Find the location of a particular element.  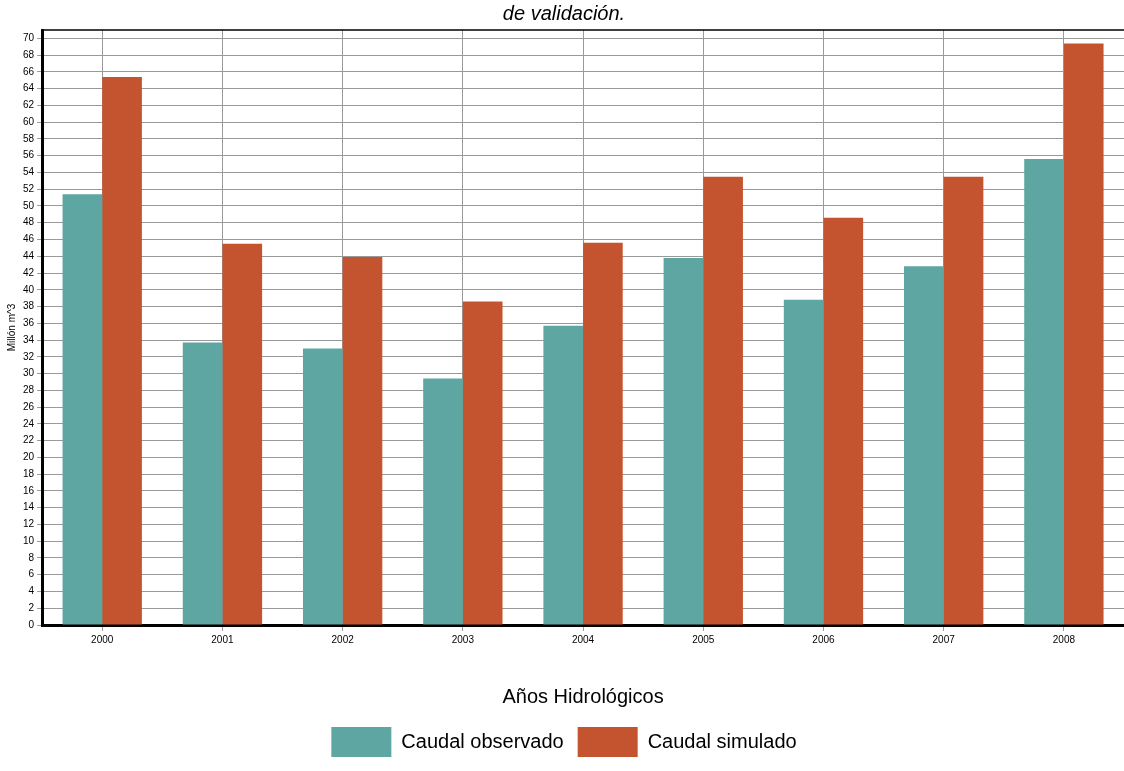

y-tick-label: 38 is located at coordinates (29, 306).